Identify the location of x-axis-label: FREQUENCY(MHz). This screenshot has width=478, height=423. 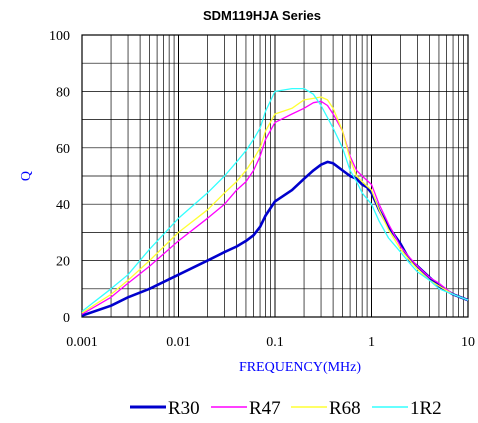
(300, 367).